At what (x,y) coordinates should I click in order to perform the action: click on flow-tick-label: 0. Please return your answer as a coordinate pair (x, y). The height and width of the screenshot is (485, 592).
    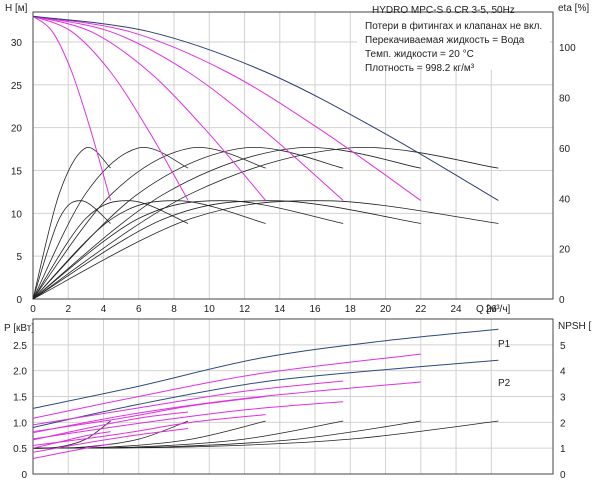
    Looking at the image, I should click on (33, 309).